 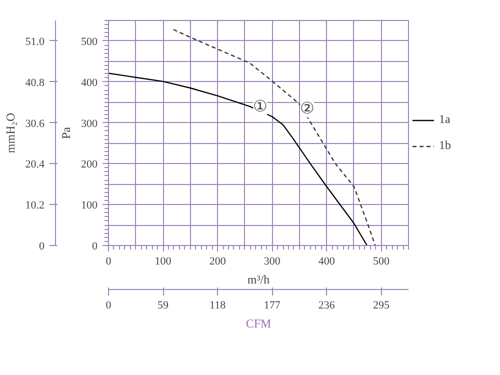 I want to click on x2-tick-label: 59, so click(x=164, y=306).